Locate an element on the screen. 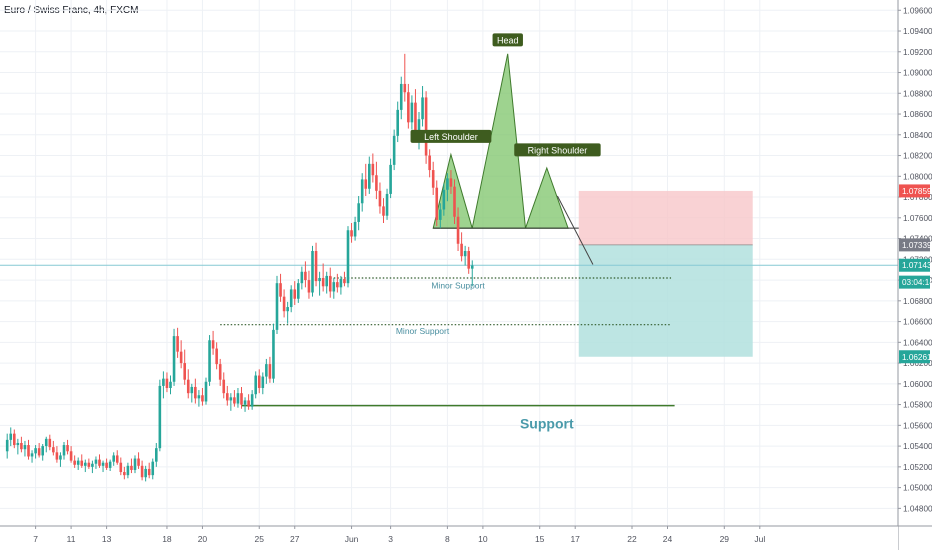 This screenshot has width=932, height=550. price-badge: 1.06261 is located at coordinates (915, 357).